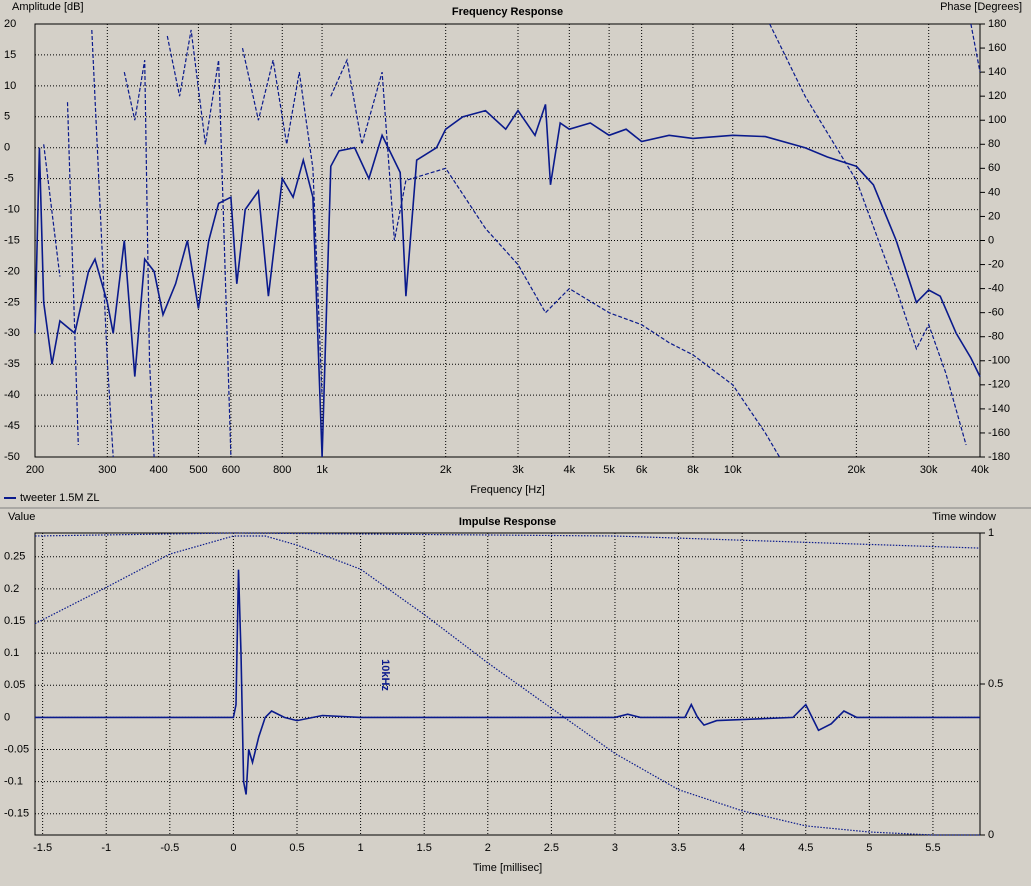  What do you see at coordinates (14, 557) in the screenshot?
I see `y-tick-label: 0.25` at bounding box center [14, 557].